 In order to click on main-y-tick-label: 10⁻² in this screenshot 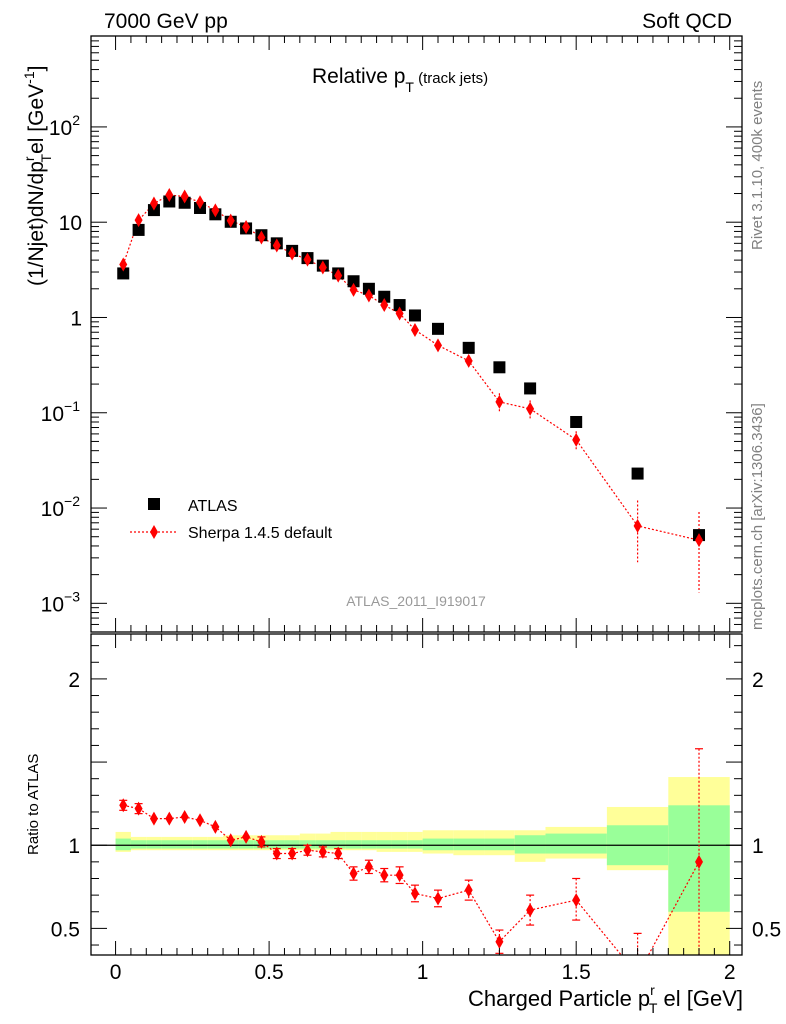, I will do `click(61, 507)`.